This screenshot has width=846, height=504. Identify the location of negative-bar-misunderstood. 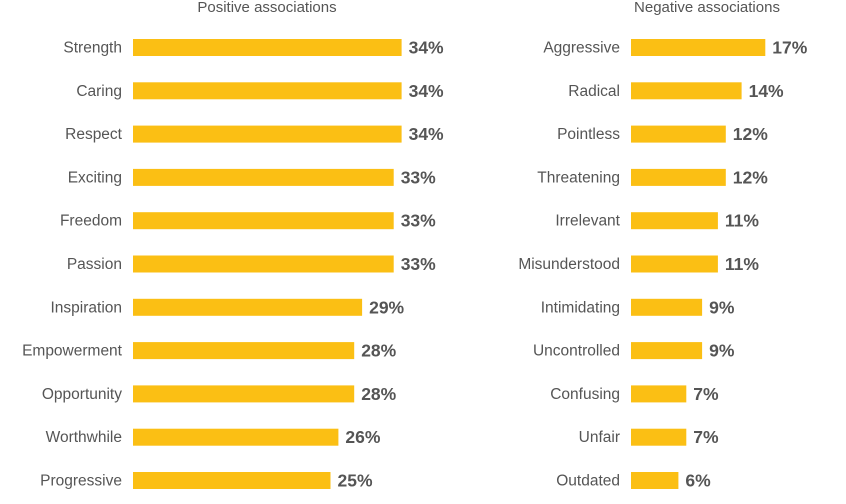
(674, 264).